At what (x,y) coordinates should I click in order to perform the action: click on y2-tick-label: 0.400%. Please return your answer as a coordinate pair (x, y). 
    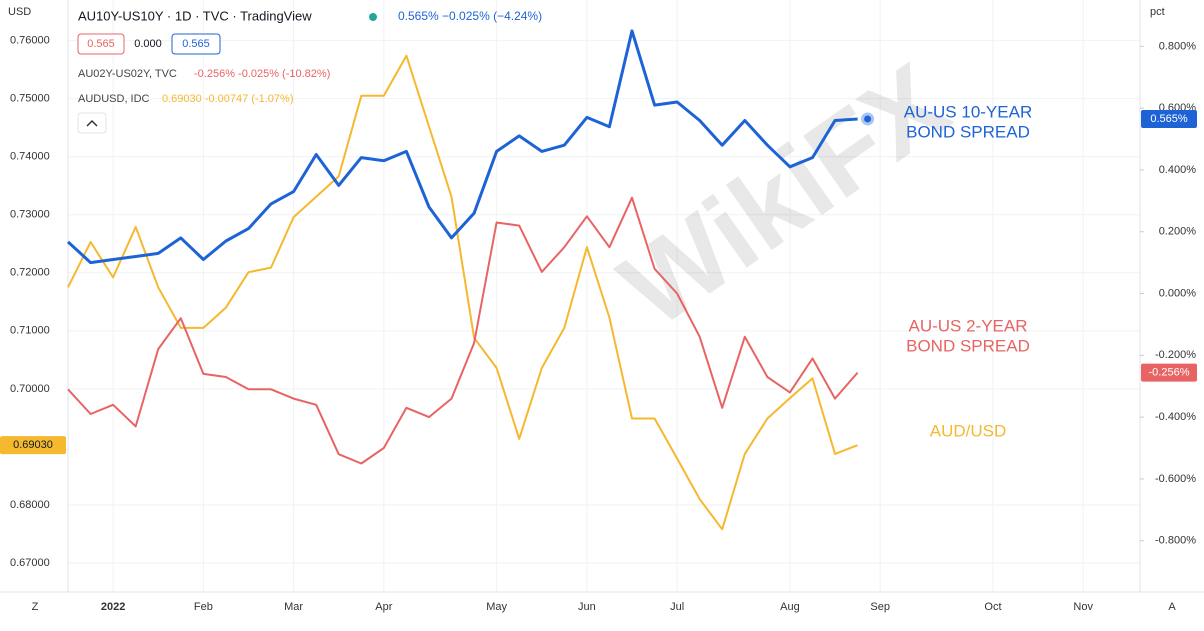
    Looking at the image, I should click on (1178, 170).